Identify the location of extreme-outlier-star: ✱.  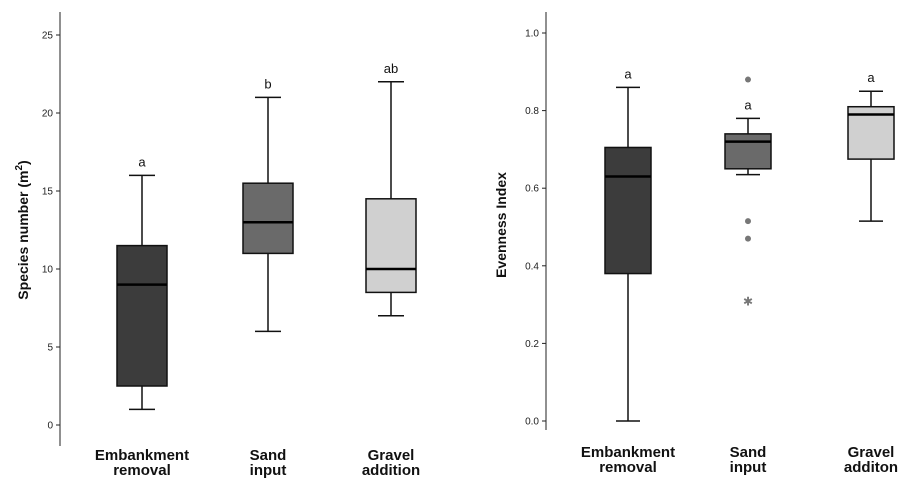
(748, 302).